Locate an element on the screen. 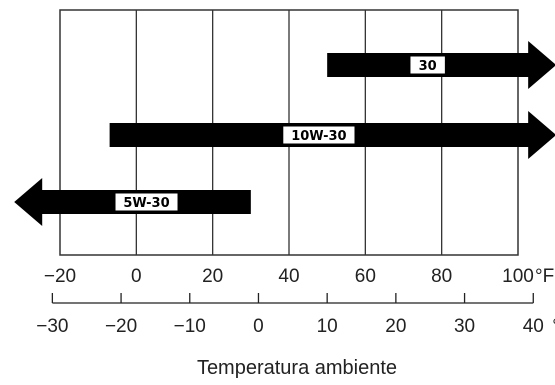 This screenshot has height=385, width=555. c-tick-label: 30 is located at coordinates (464, 326).